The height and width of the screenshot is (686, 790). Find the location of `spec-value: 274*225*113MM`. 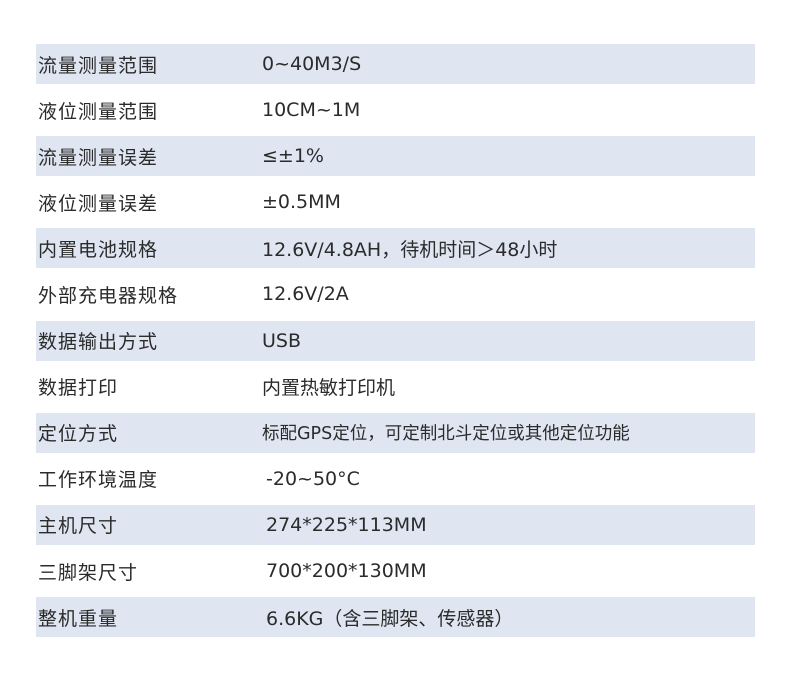

spec-value: 274*225*113MM is located at coordinates (346, 524).